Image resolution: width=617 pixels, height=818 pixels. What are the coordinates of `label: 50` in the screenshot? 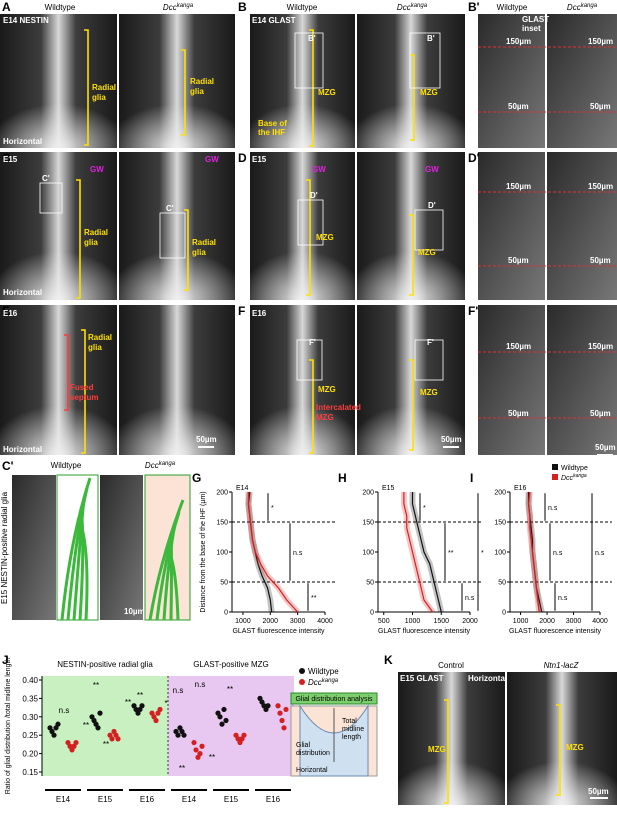 It's located at (502, 583).